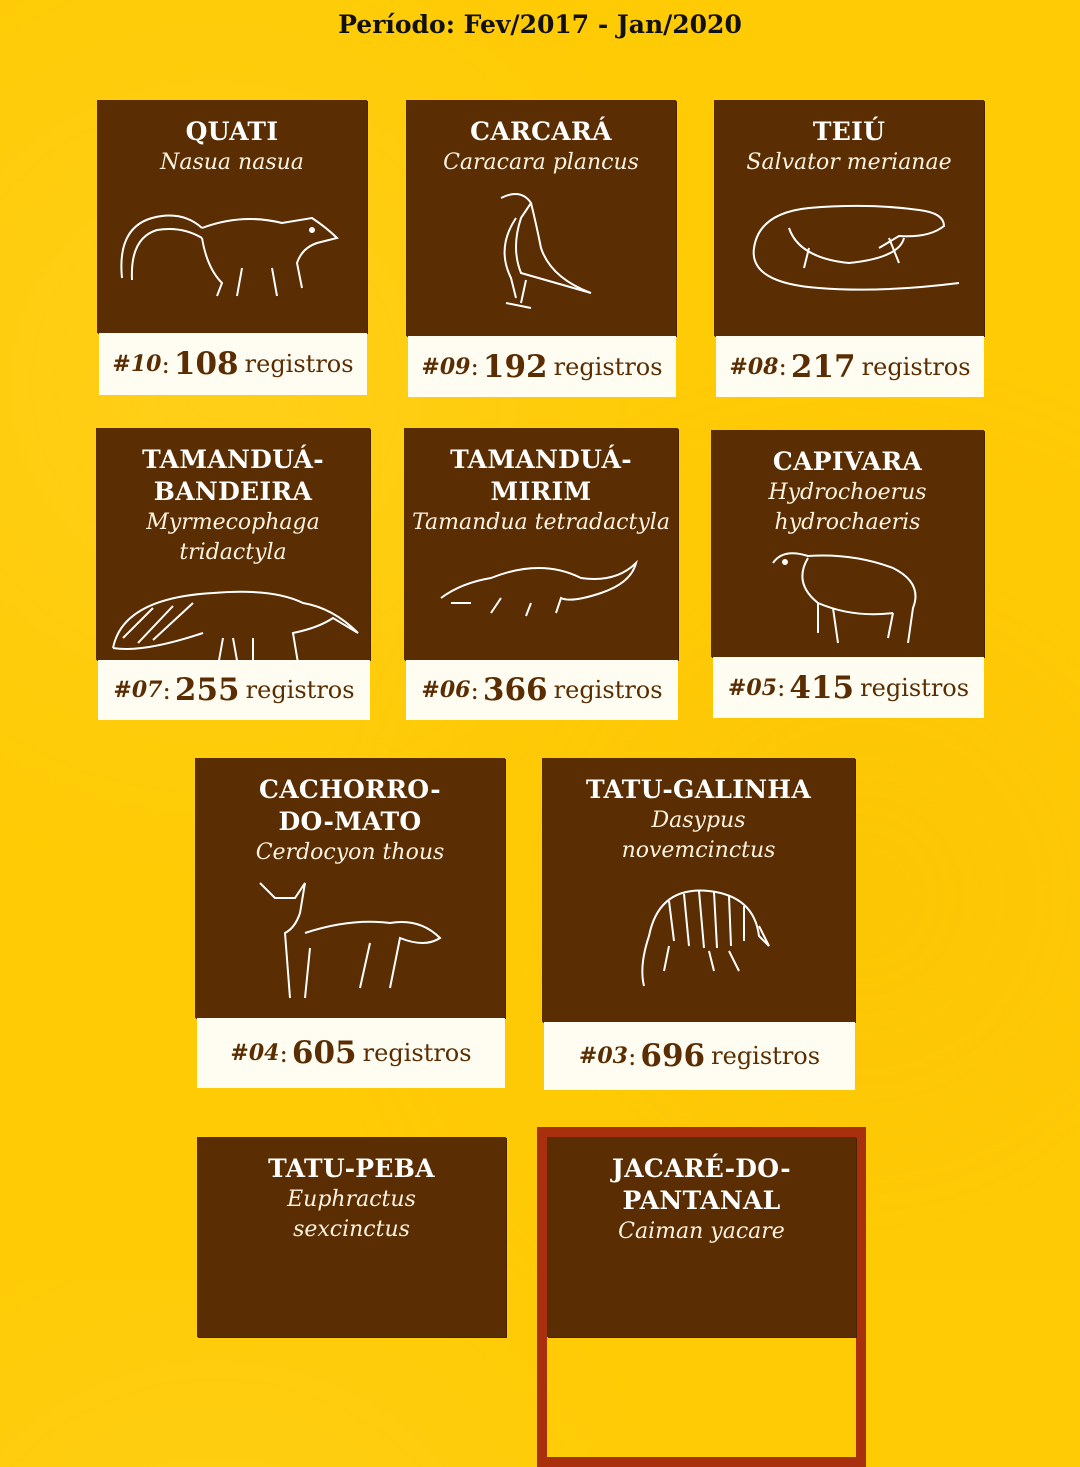 The height and width of the screenshot is (1467, 1080). I want to click on record-count-label: #03:696 registros, so click(699, 1056).